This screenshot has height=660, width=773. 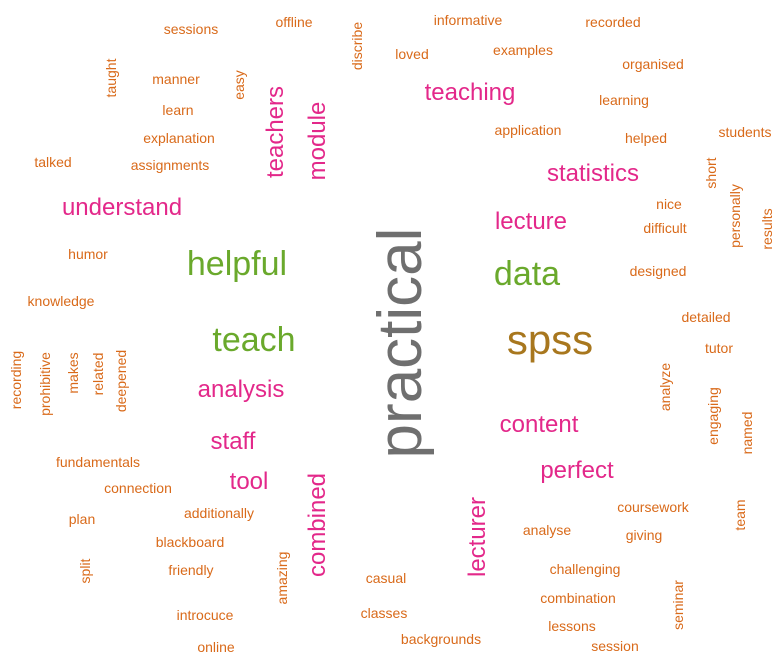 What do you see at coordinates (98, 374) in the screenshot?
I see `word-related: related` at bounding box center [98, 374].